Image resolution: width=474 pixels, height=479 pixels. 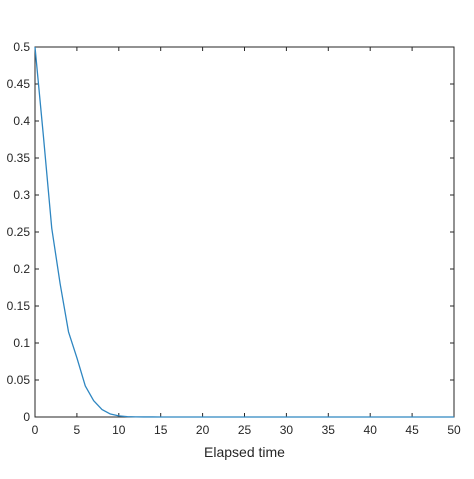 I want to click on y-tick-label: 0.4, so click(x=21, y=121).